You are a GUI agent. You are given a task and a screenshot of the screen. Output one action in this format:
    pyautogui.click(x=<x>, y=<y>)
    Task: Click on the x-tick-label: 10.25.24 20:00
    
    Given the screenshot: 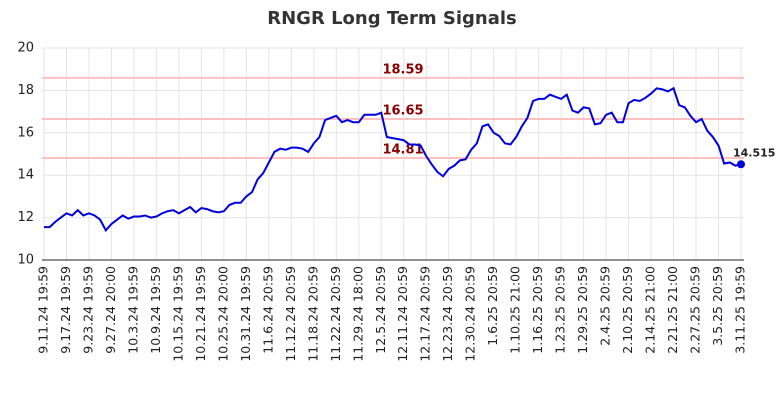 What is the action you would take?
    pyautogui.click(x=222, y=314)
    